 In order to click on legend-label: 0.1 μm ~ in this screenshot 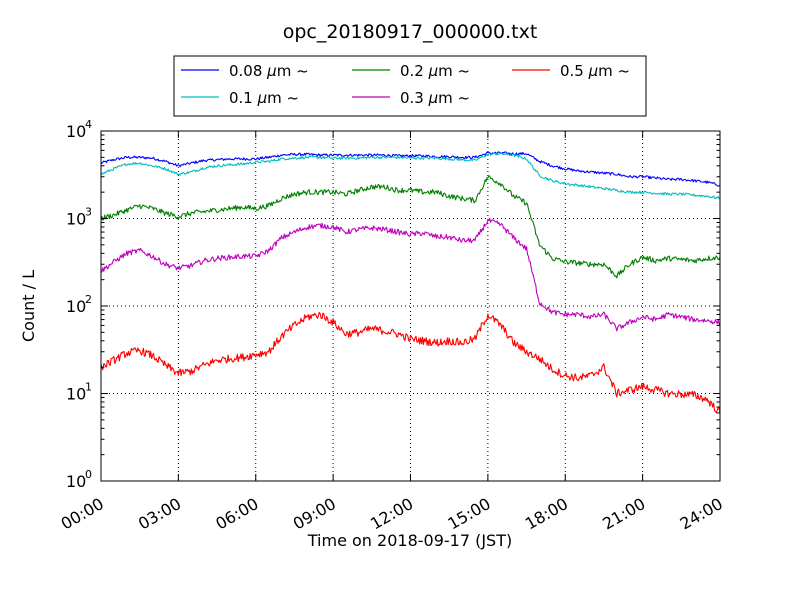, I will do `click(264, 98)`.